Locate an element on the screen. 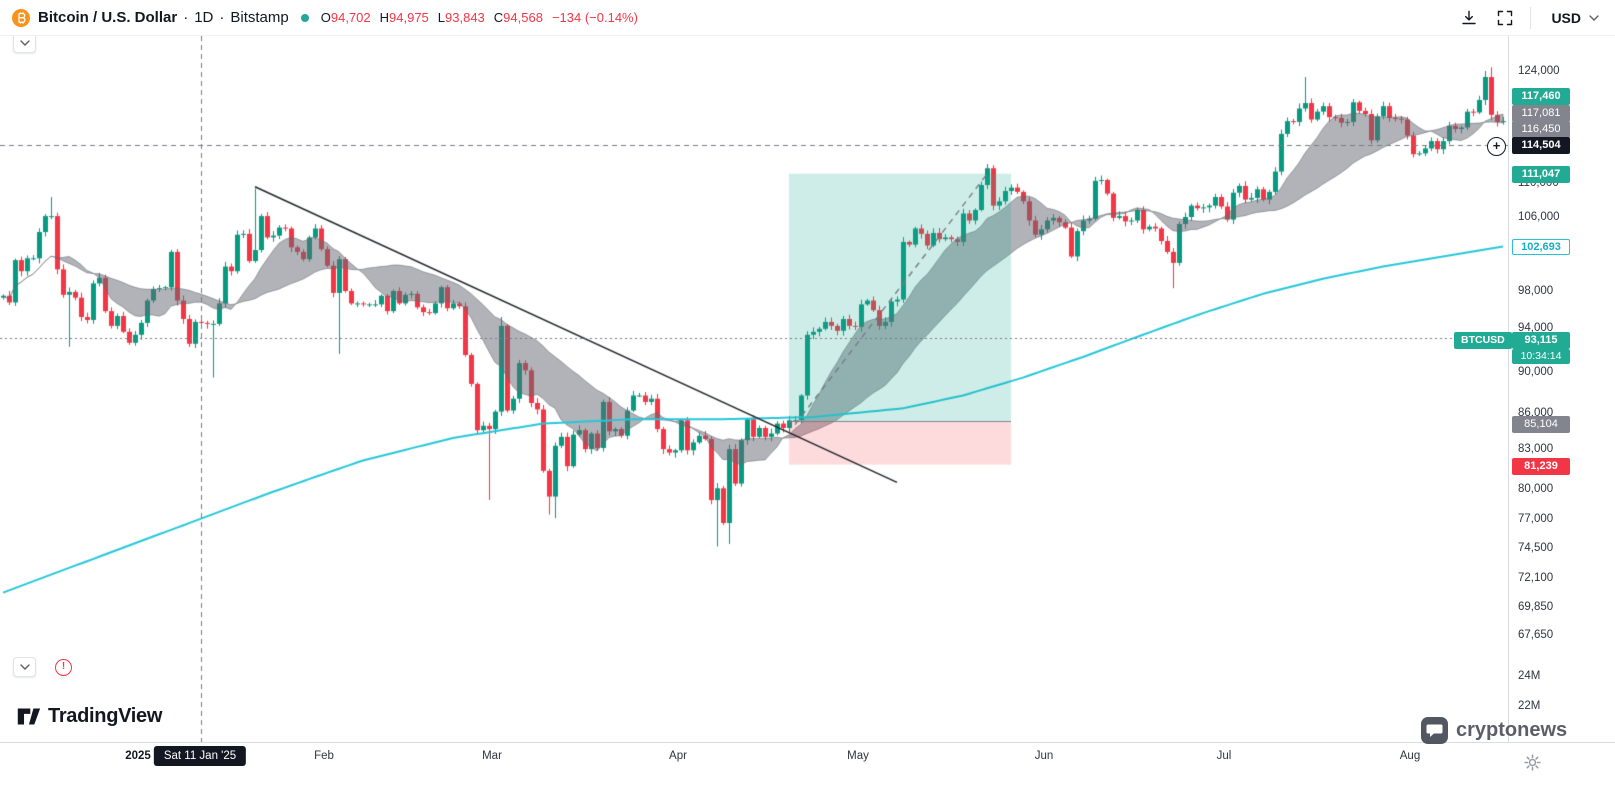  price-axis-badge: 117,460 is located at coordinates (1541, 96).